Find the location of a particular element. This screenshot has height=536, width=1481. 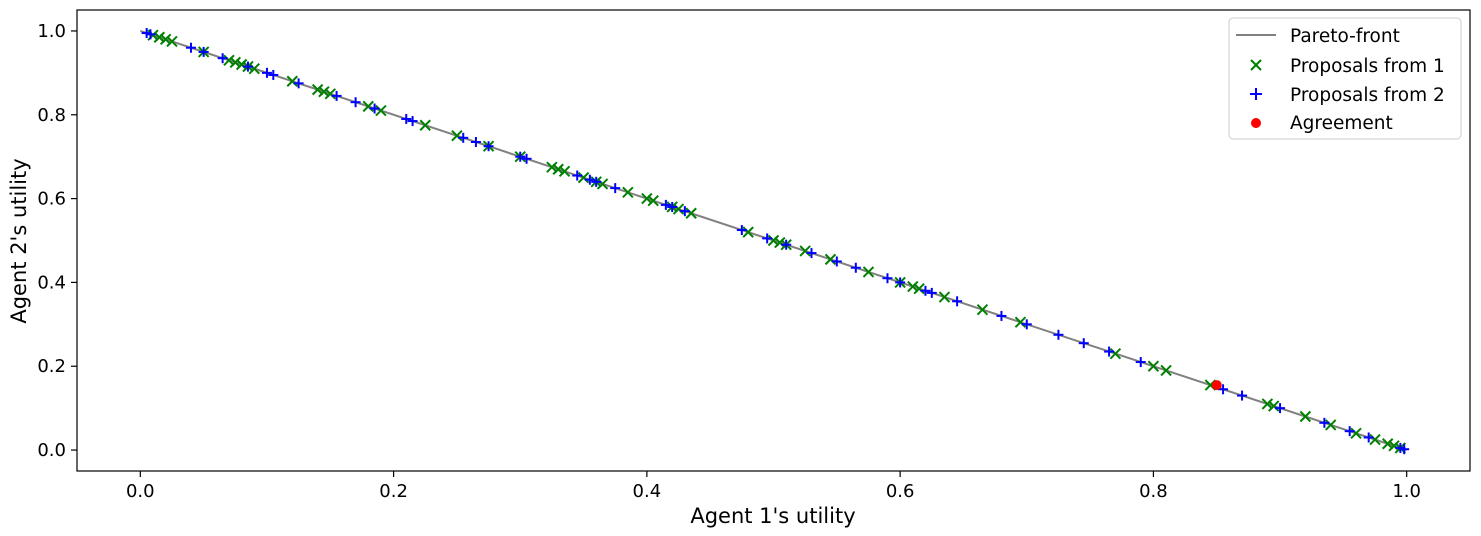

x-tick-label: 0.8 is located at coordinates (1153, 491).